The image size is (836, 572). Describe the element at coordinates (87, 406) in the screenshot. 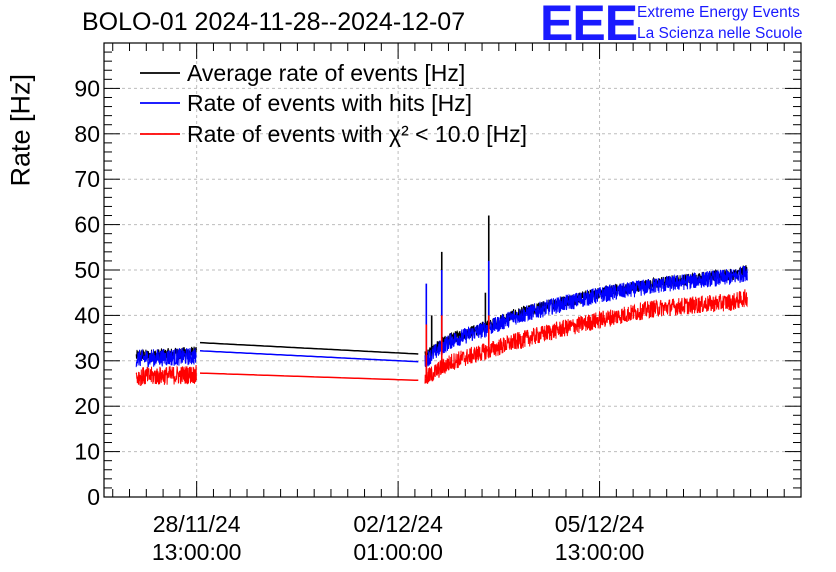

I see `y-tick-label: 20` at that location.